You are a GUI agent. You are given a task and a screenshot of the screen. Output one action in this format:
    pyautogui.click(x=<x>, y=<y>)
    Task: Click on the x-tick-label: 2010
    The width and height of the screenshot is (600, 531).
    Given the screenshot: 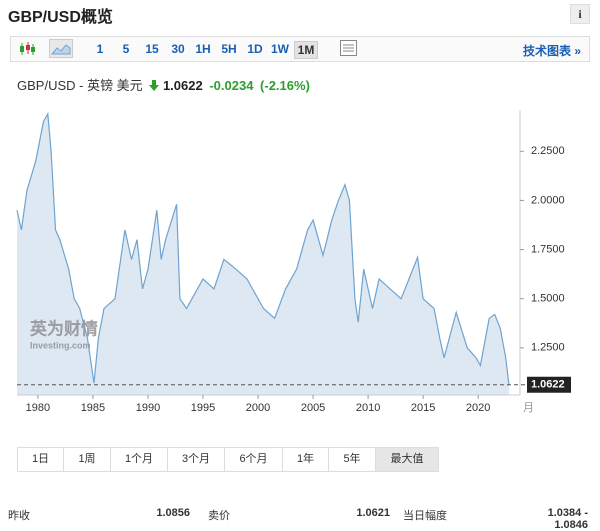 What is the action you would take?
    pyautogui.click(x=368, y=408)
    